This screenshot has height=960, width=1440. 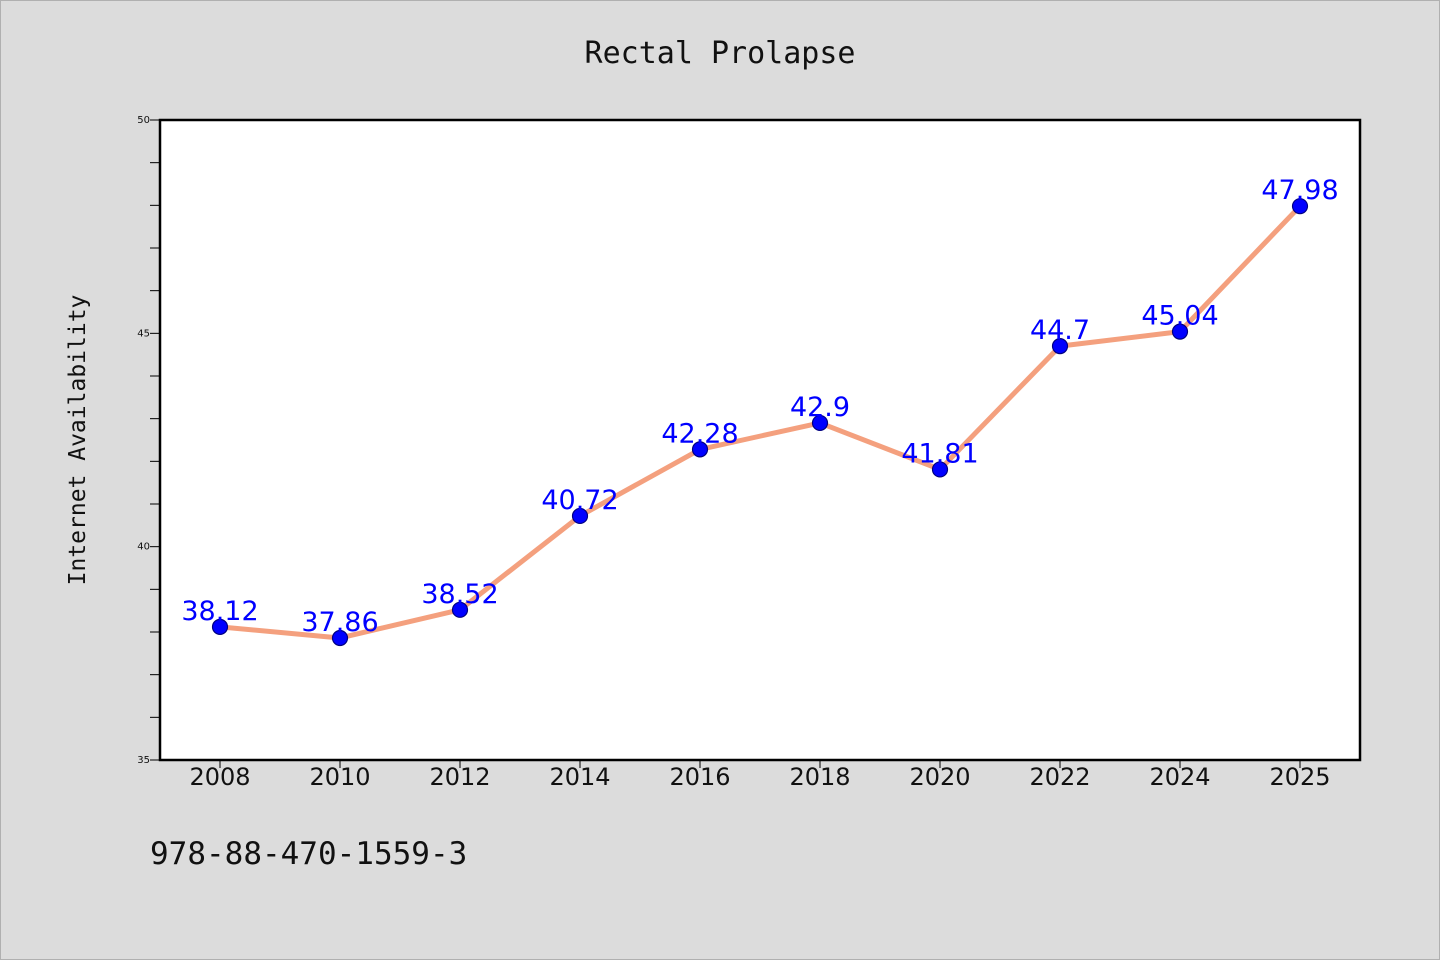 I want to click on x-tick-label: 2020, so click(x=939, y=777).